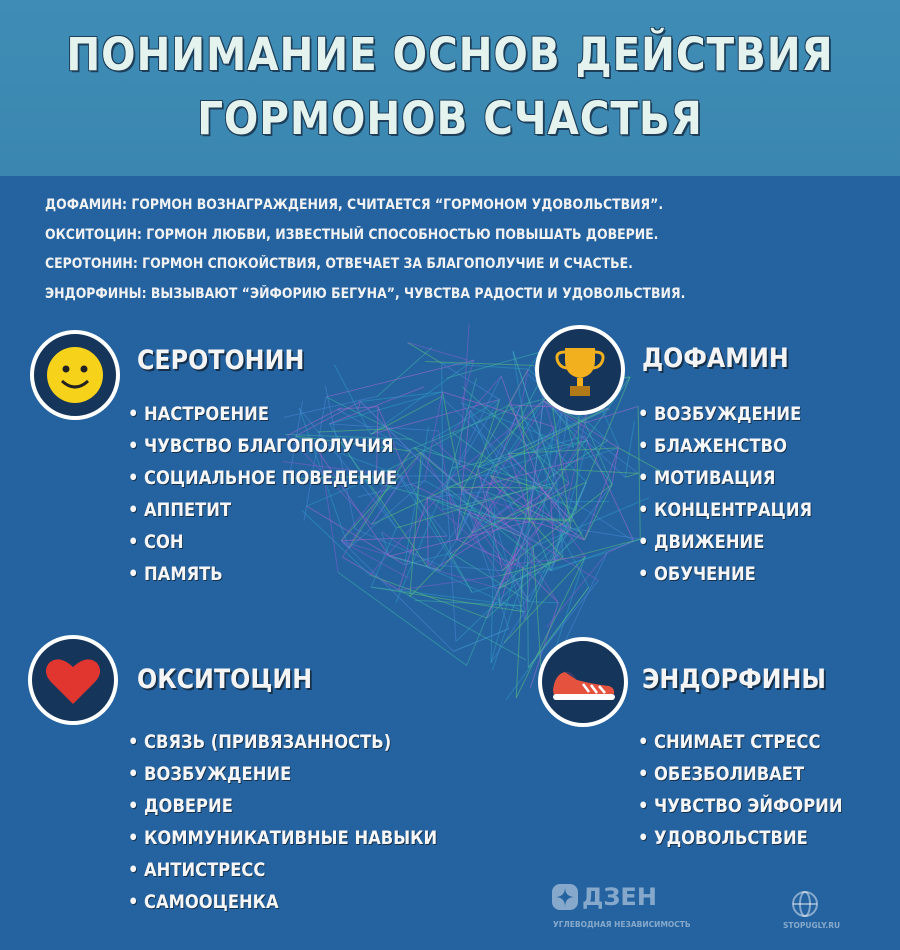  I want to click on section-item: ПАМЯТЬ, so click(183, 574).